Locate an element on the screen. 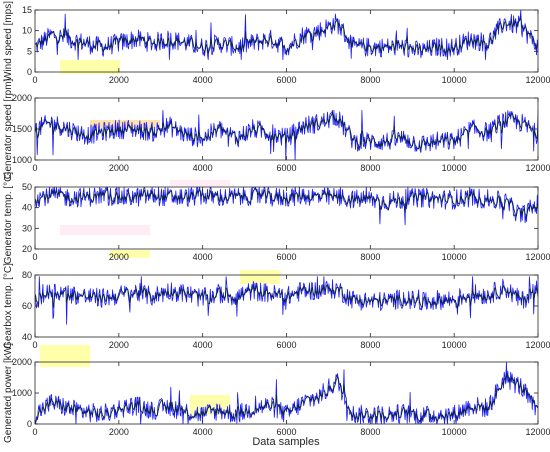  y-tick-label: 30 is located at coordinates (27, 228).